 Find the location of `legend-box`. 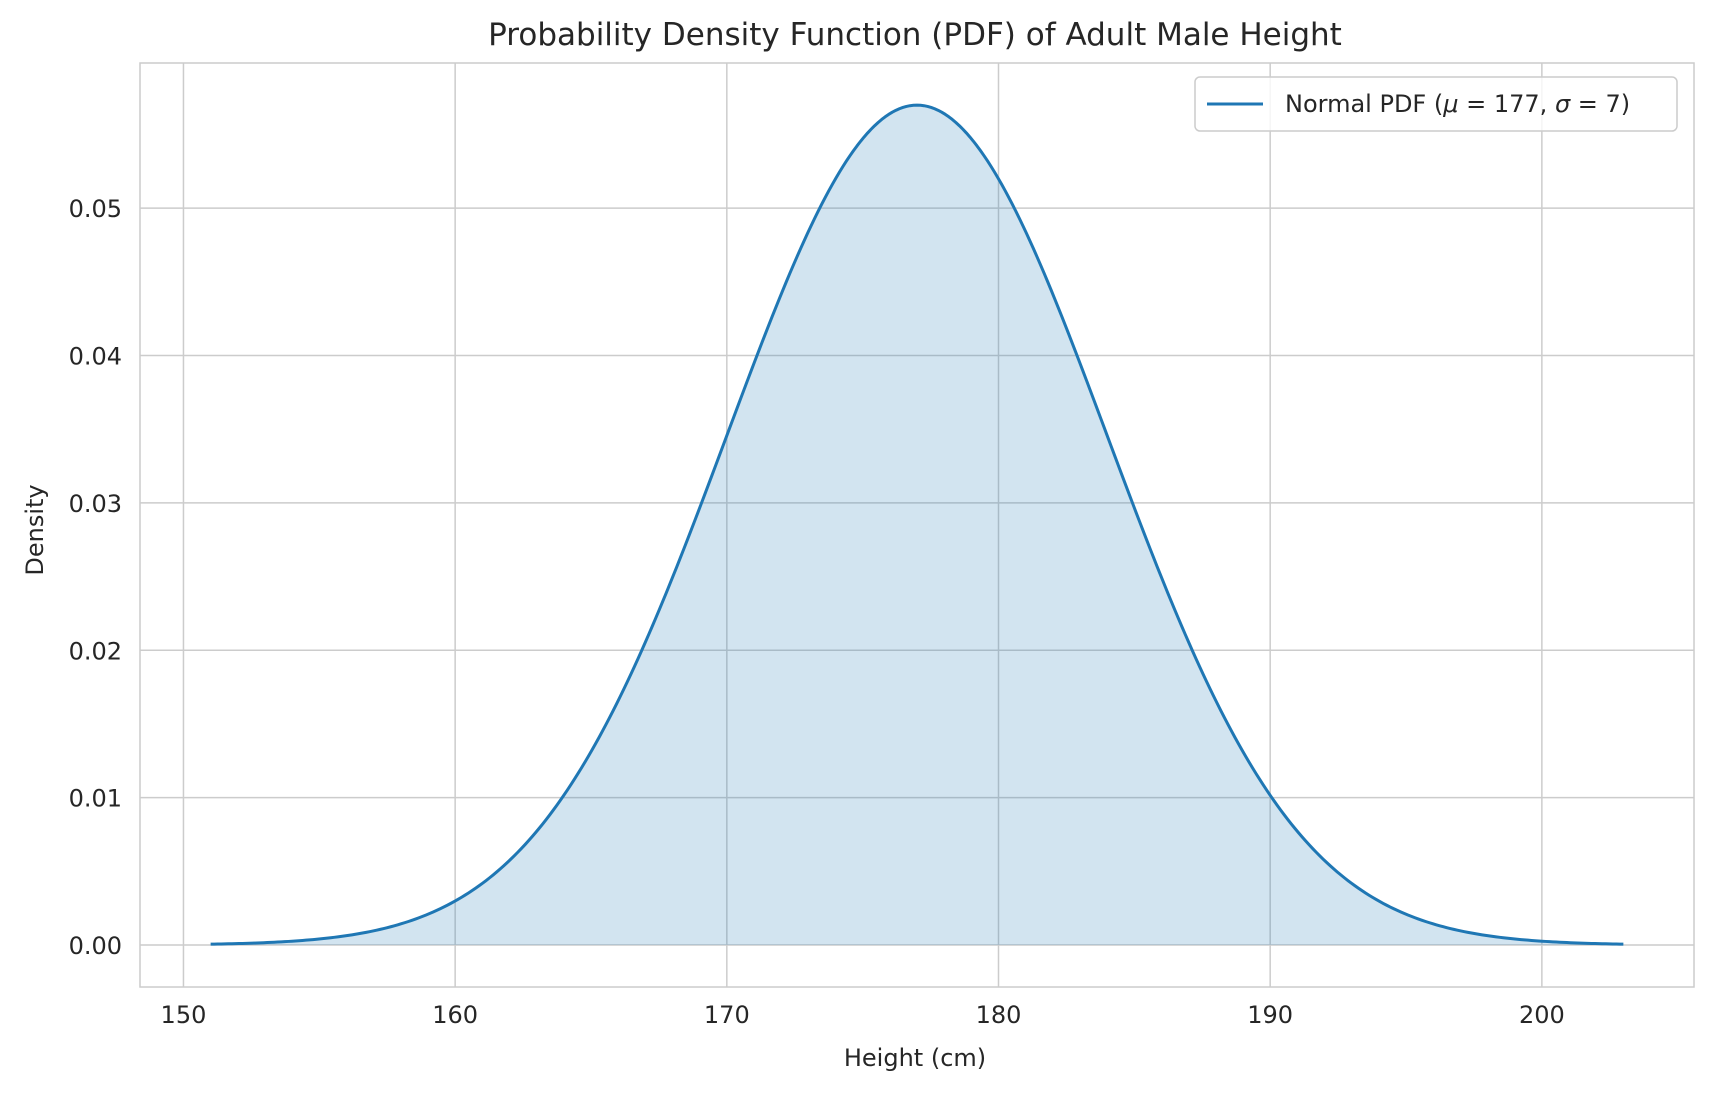

legend-box is located at coordinates (1436, 104).